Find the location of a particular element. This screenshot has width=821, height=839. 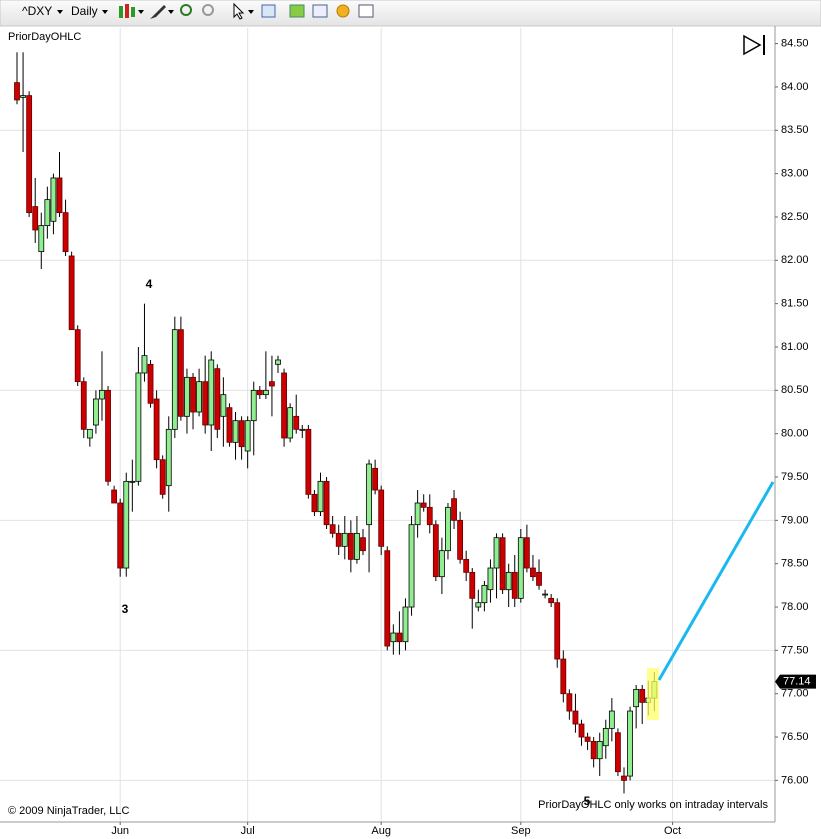

wave-label: 5 is located at coordinates (587, 801).